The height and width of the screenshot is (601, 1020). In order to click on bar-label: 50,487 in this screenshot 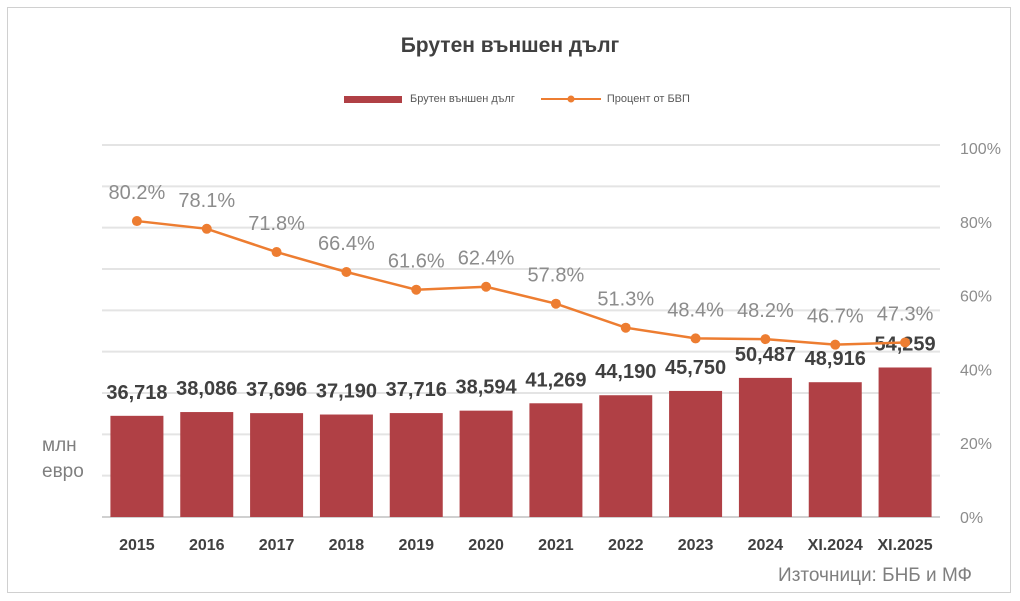, I will do `click(765, 355)`.